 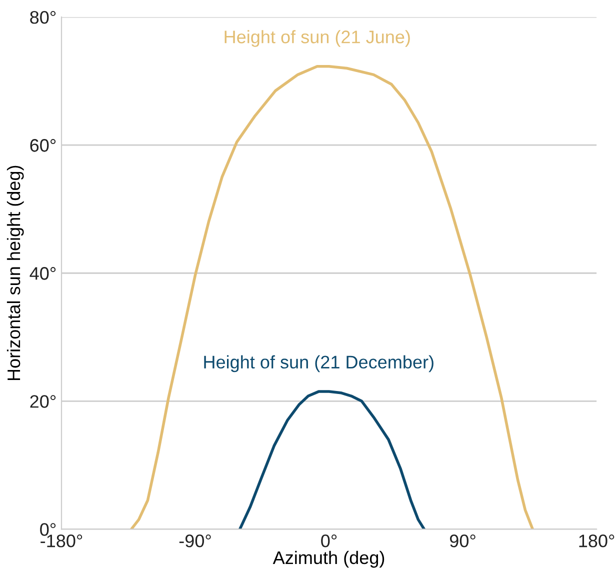 I want to click on series-label: Height of sun (21 December), so click(x=319, y=363).